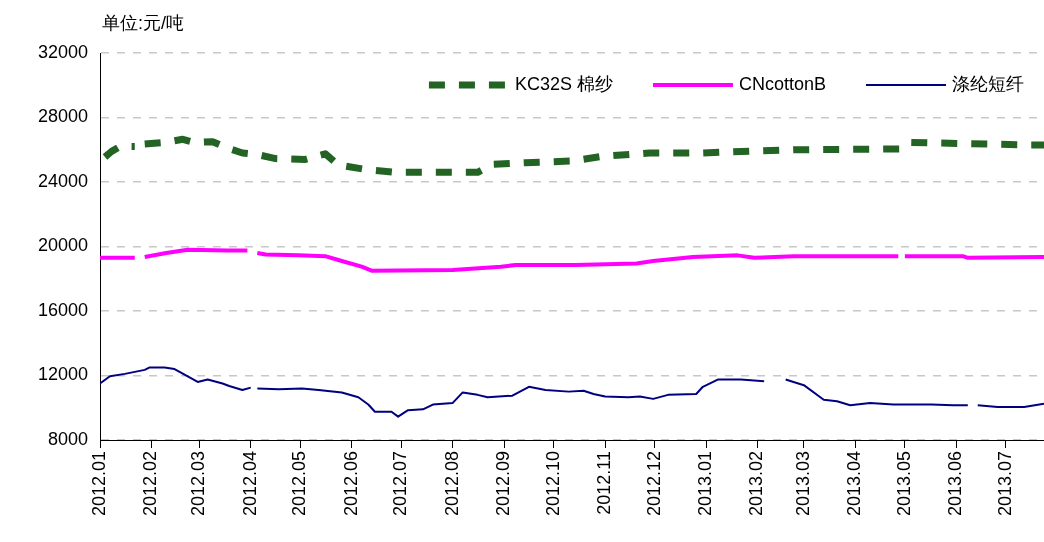 Image resolution: width=1044 pixels, height=542 pixels. What do you see at coordinates (62, 245) in the screenshot?
I see `y-tick-label: 20000` at bounding box center [62, 245].